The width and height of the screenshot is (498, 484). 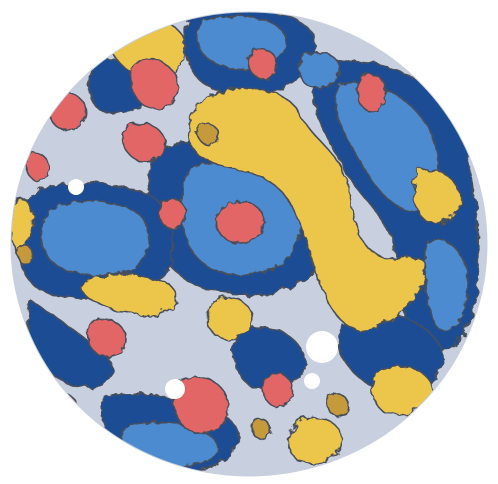 I want to click on salmon-core, so click(x=240, y=222).